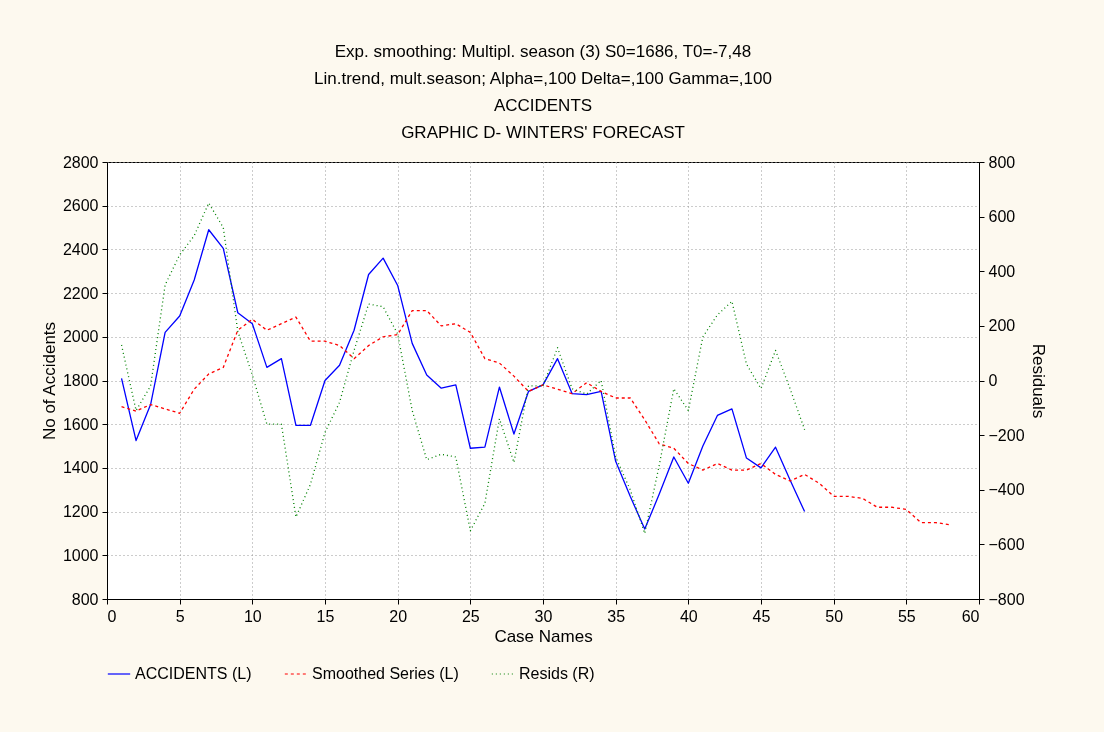 Image resolution: width=1104 pixels, height=732 pixels. I want to click on y-axis-title: No of Accidents, so click(49, 381).